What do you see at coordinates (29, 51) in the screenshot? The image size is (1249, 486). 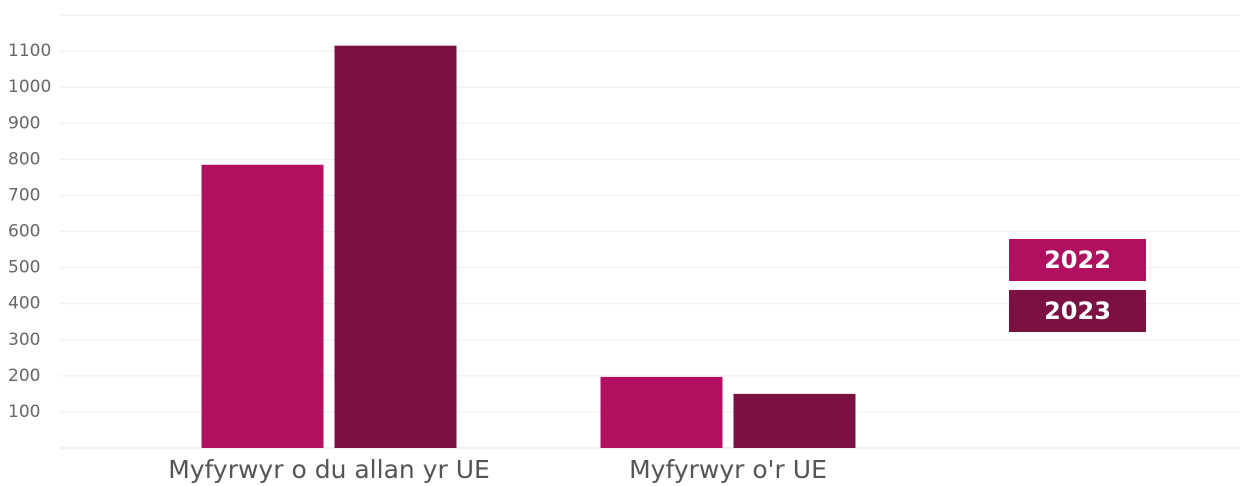 I see `y-tick-label: 1100` at bounding box center [29, 51].